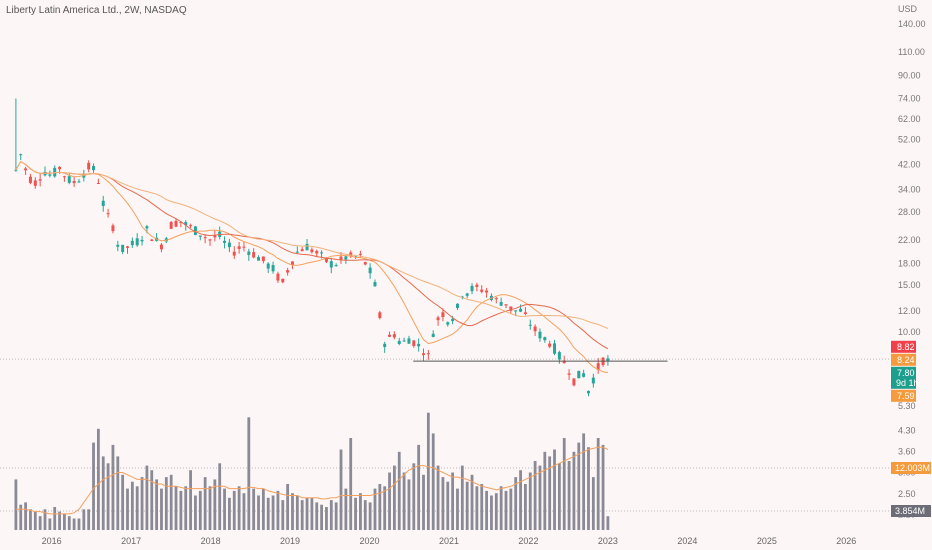  Describe the element at coordinates (846, 541) in the screenshot. I see `x-tick-label: 2026` at that location.